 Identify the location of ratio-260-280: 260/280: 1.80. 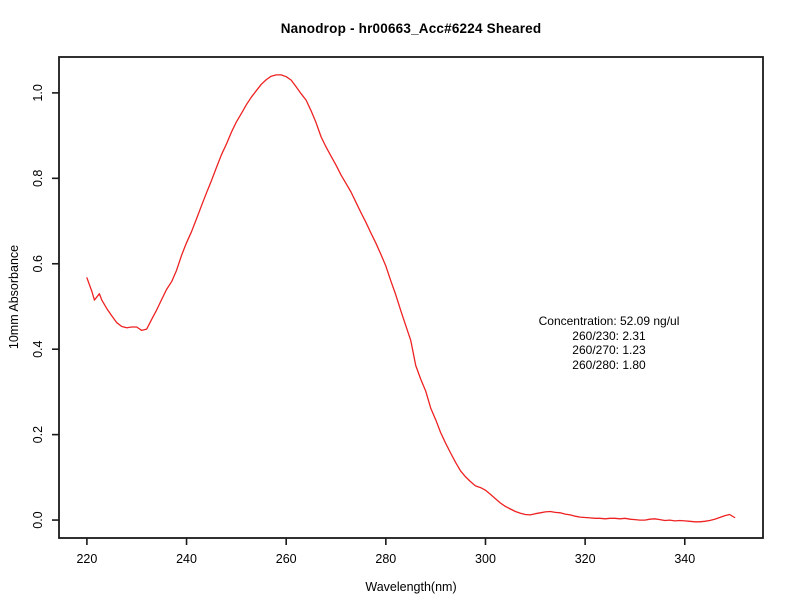
(609, 365).